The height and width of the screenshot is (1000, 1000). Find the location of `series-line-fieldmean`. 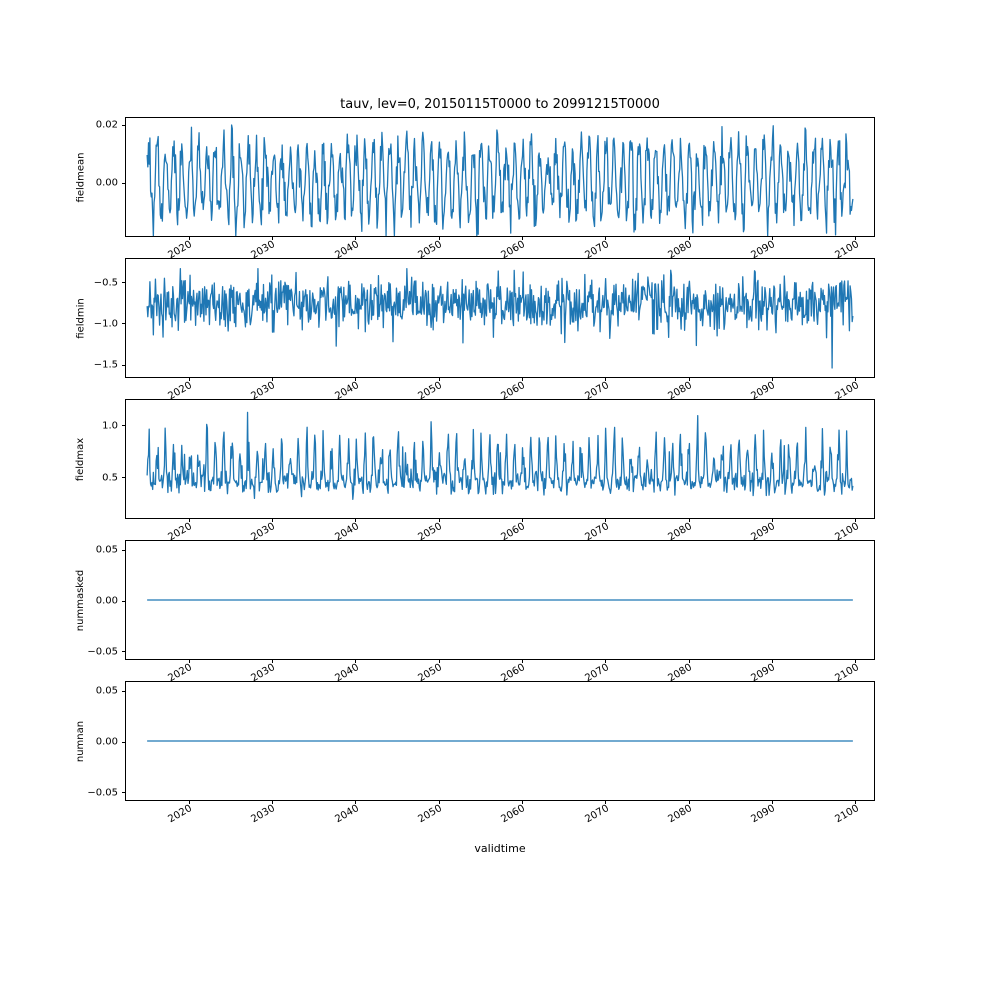

series-line-fieldmean is located at coordinates (500, 180).